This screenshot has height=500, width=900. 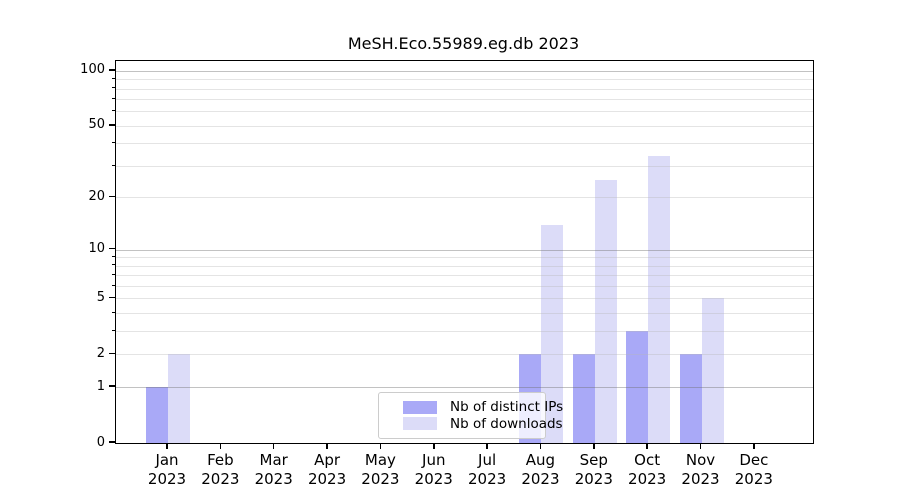 What do you see at coordinates (754, 446) in the screenshot?
I see `x-tick-dec` at bounding box center [754, 446].